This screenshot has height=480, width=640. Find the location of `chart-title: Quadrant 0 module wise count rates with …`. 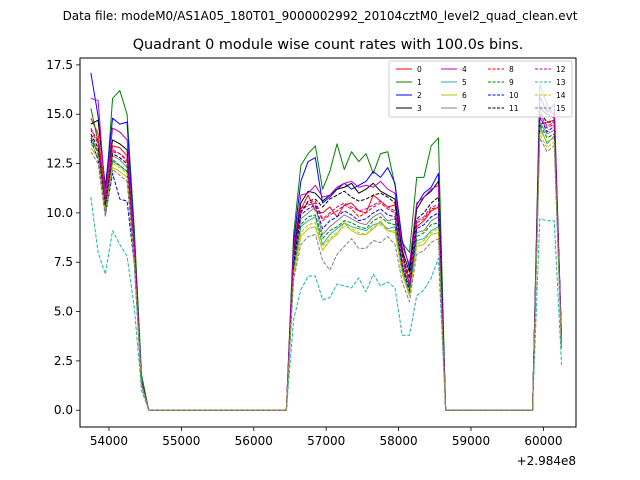

chart-title: Quadrant 0 module wise count rates with … is located at coordinates (328, 45).